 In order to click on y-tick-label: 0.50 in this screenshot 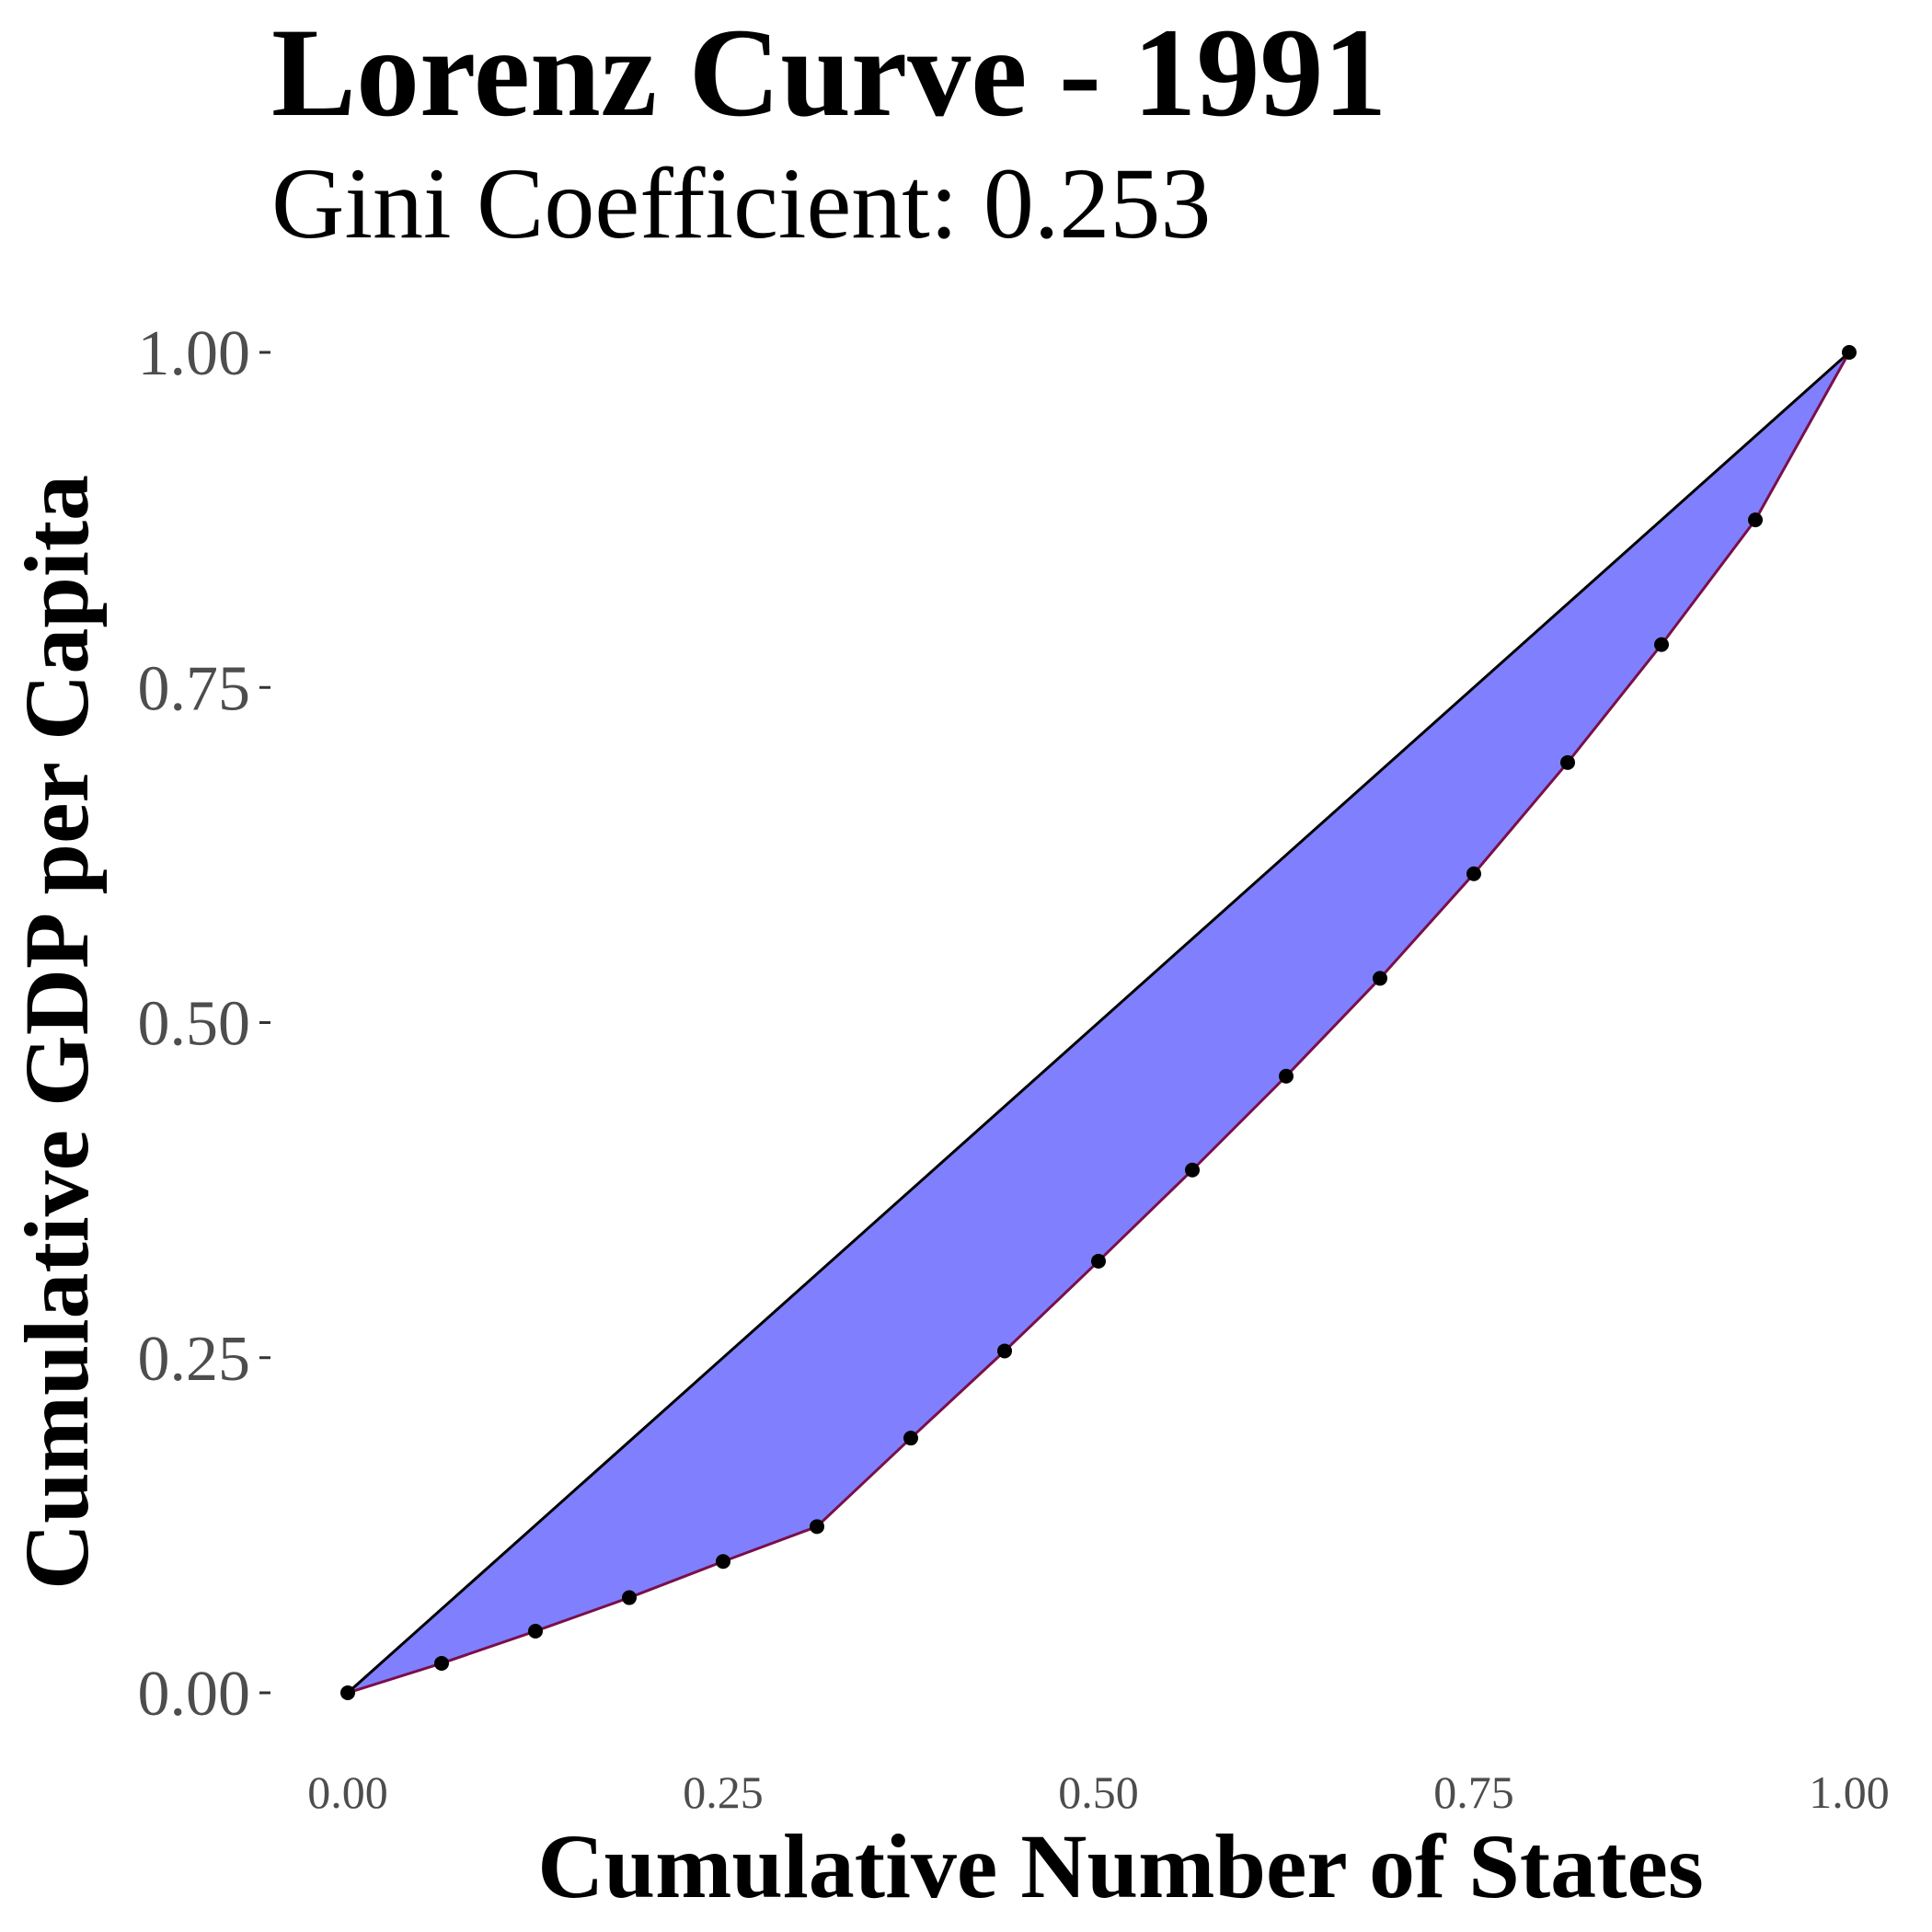, I will do `click(194, 1024)`.